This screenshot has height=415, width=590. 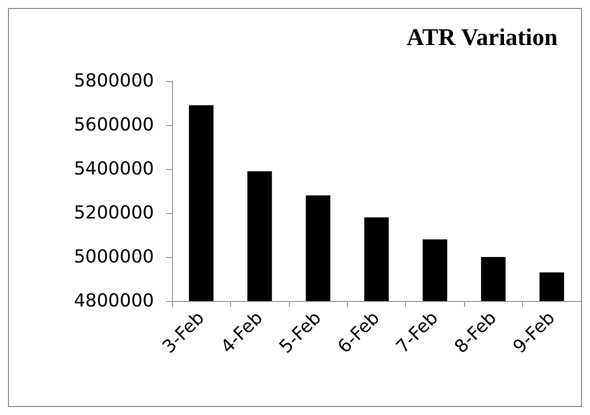 What do you see at coordinates (114, 81) in the screenshot?
I see `y-tick-label: 5800000` at bounding box center [114, 81].